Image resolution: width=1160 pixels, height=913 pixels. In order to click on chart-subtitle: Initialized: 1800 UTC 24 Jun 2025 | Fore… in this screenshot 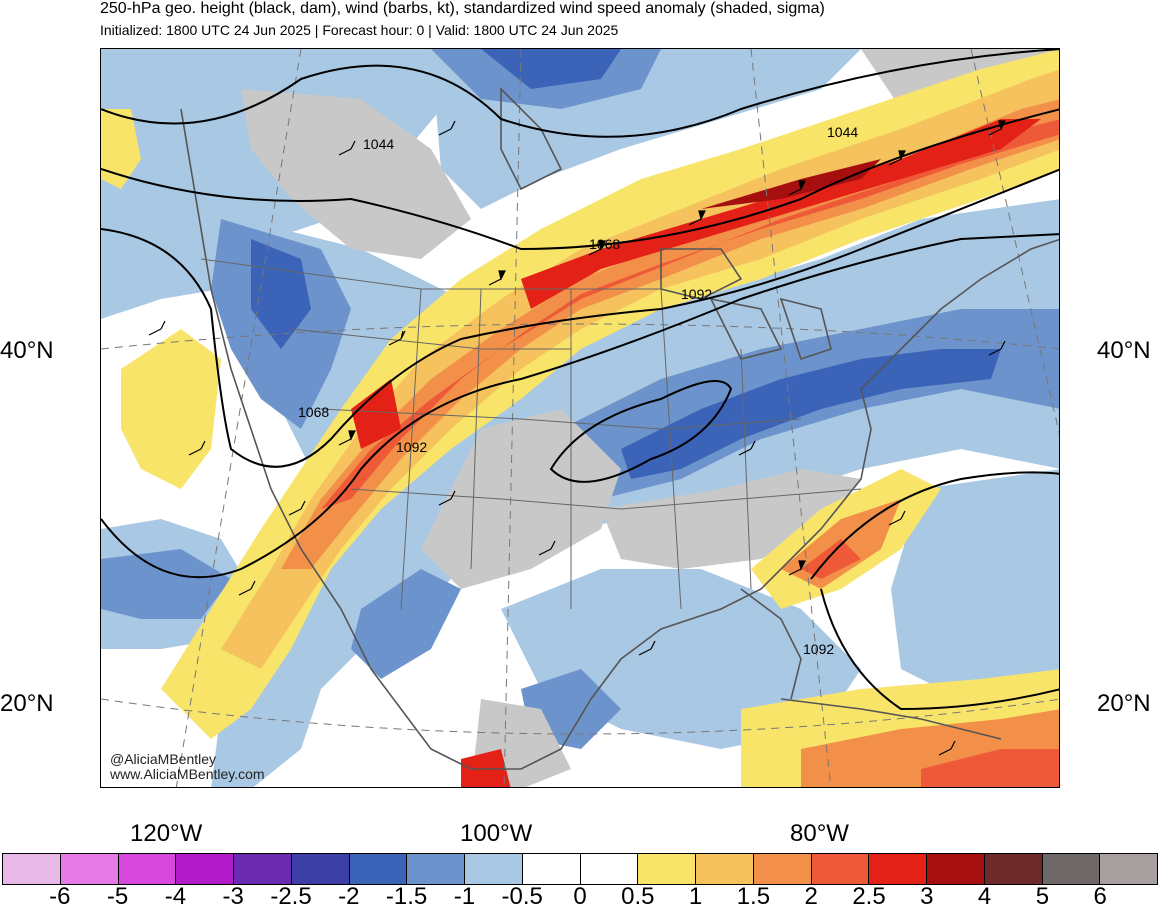, I will do `click(359, 30)`.